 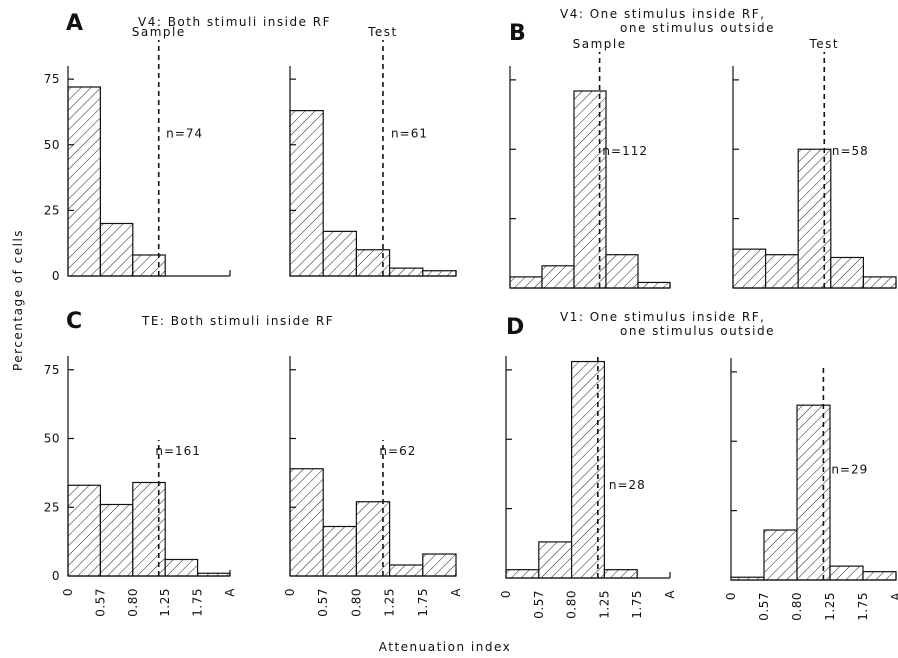 What do you see at coordinates (515, 327) in the screenshot?
I see `panel-letter: D` at bounding box center [515, 327].